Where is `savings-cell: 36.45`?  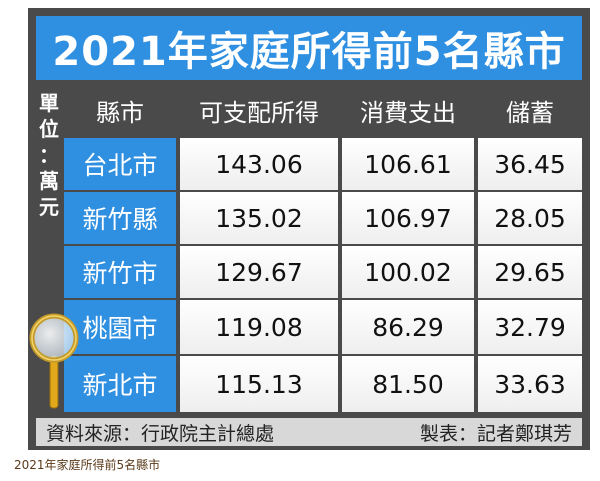
savings-cell: 36.45 is located at coordinates (530, 164).